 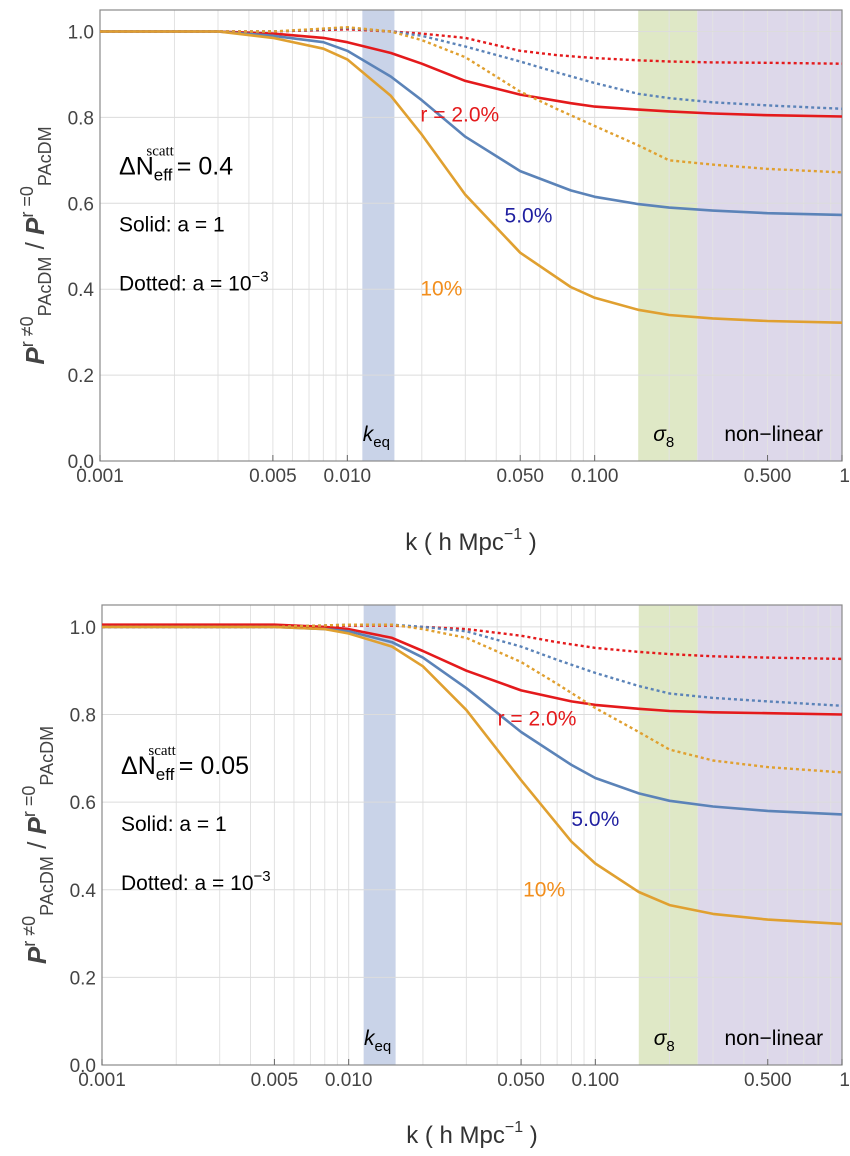 I want to click on region-keq, so click(x=379, y=835).